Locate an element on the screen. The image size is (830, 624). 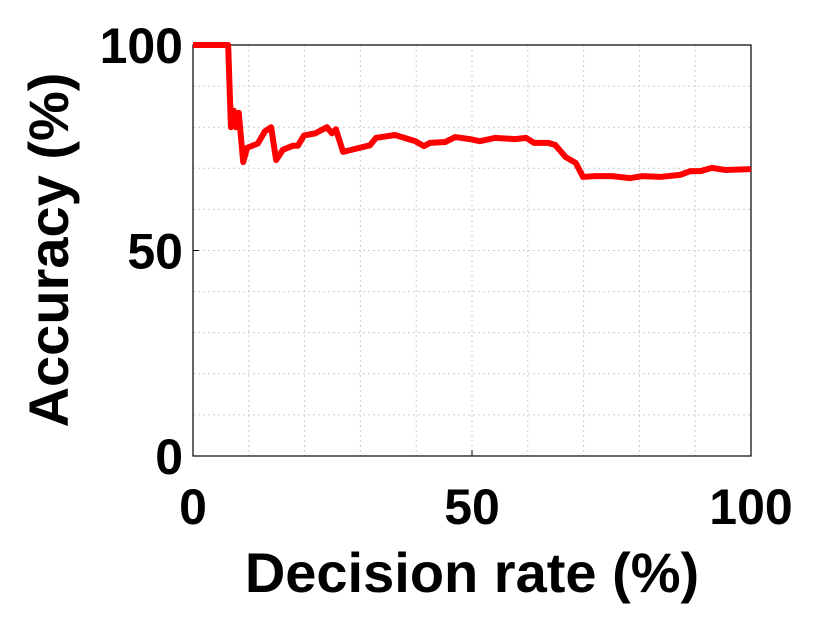
x-tick-label: 0 is located at coordinates (193, 507).